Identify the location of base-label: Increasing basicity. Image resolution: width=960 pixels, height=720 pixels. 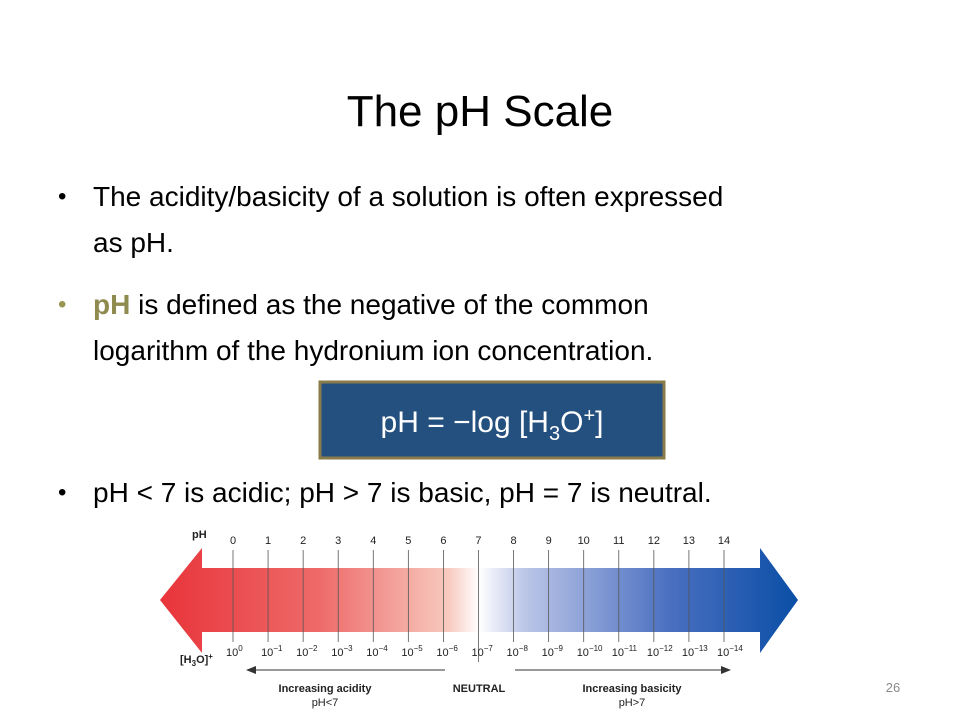
(632, 689).